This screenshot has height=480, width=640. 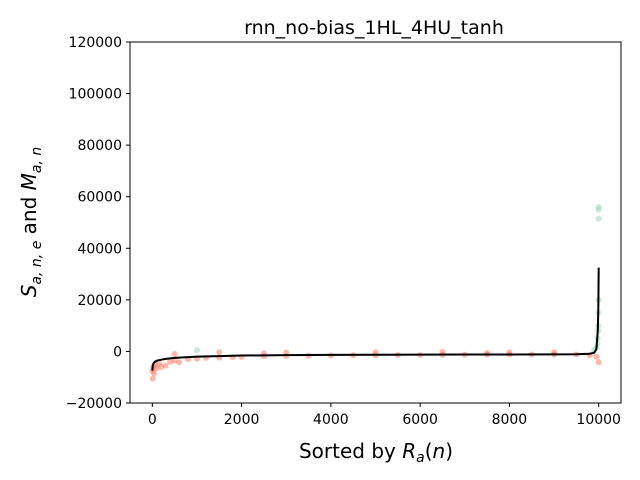 What do you see at coordinates (31, 222) in the screenshot?
I see `y-axis-label: Sa, n, e and Ma, n` at bounding box center [31, 222].